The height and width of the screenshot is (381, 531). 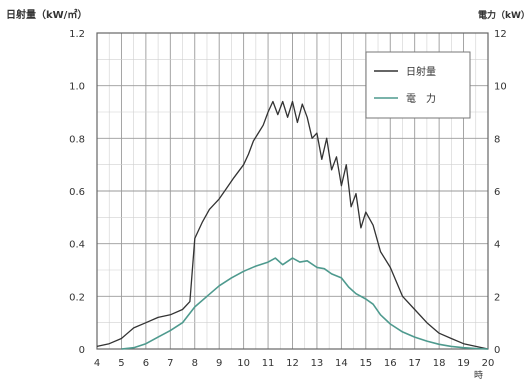 What do you see at coordinates (121, 363) in the screenshot?
I see `x-tick-label: 5` at bounding box center [121, 363].